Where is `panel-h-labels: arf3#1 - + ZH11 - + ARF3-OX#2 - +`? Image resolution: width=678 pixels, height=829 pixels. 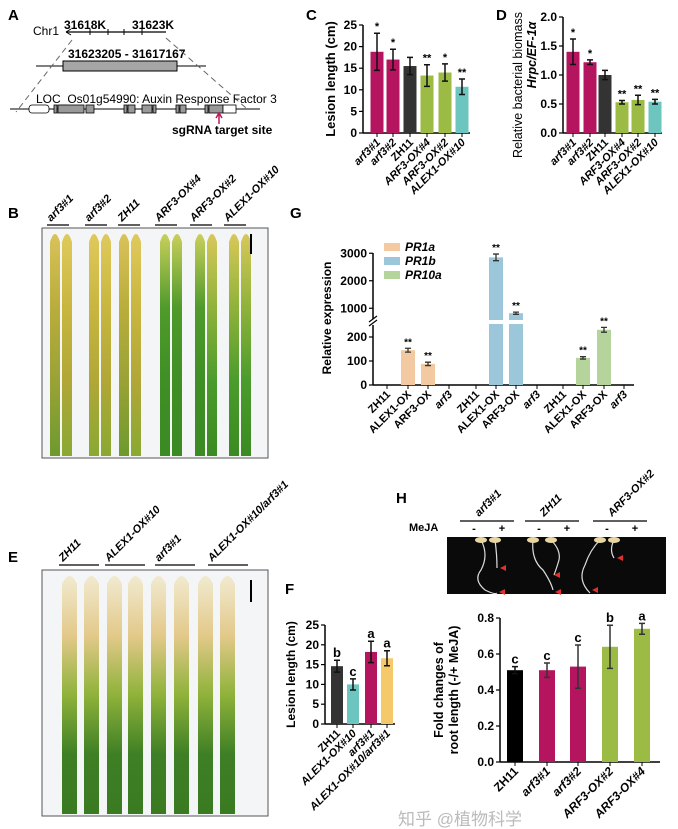
panel-h-labels: arf3#1 - + ZH11 - + ARF3-OX#2 - + is located at coordinates (558, 501).